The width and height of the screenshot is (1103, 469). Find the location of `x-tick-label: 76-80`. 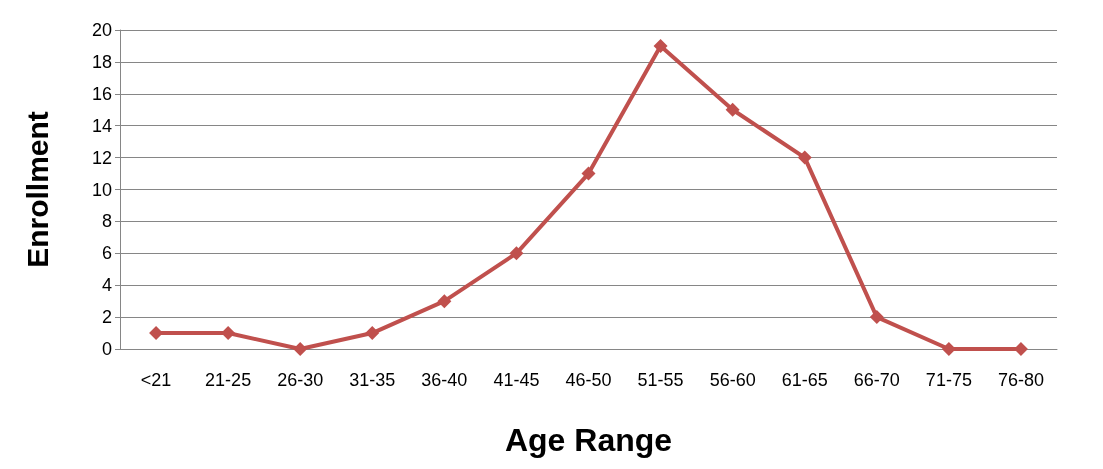

x-tick-label: 76-80 is located at coordinates (1020, 380).